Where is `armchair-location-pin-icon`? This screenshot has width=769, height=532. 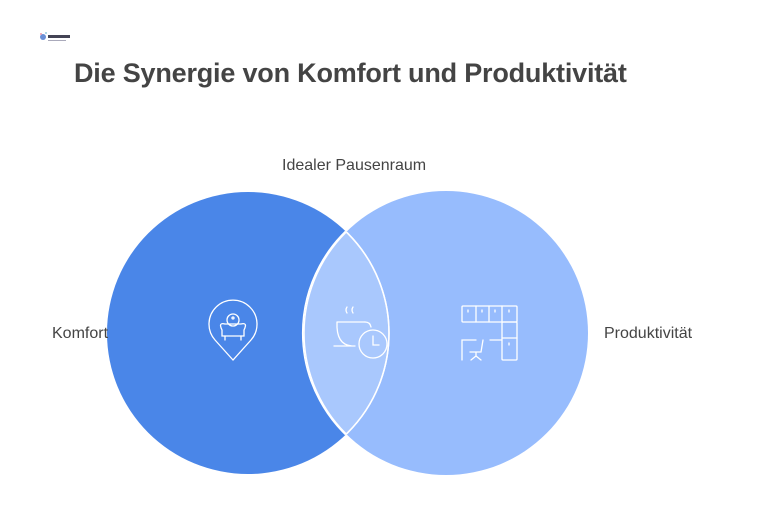 armchair-location-pin-icon is located at coordinates (233, 330).